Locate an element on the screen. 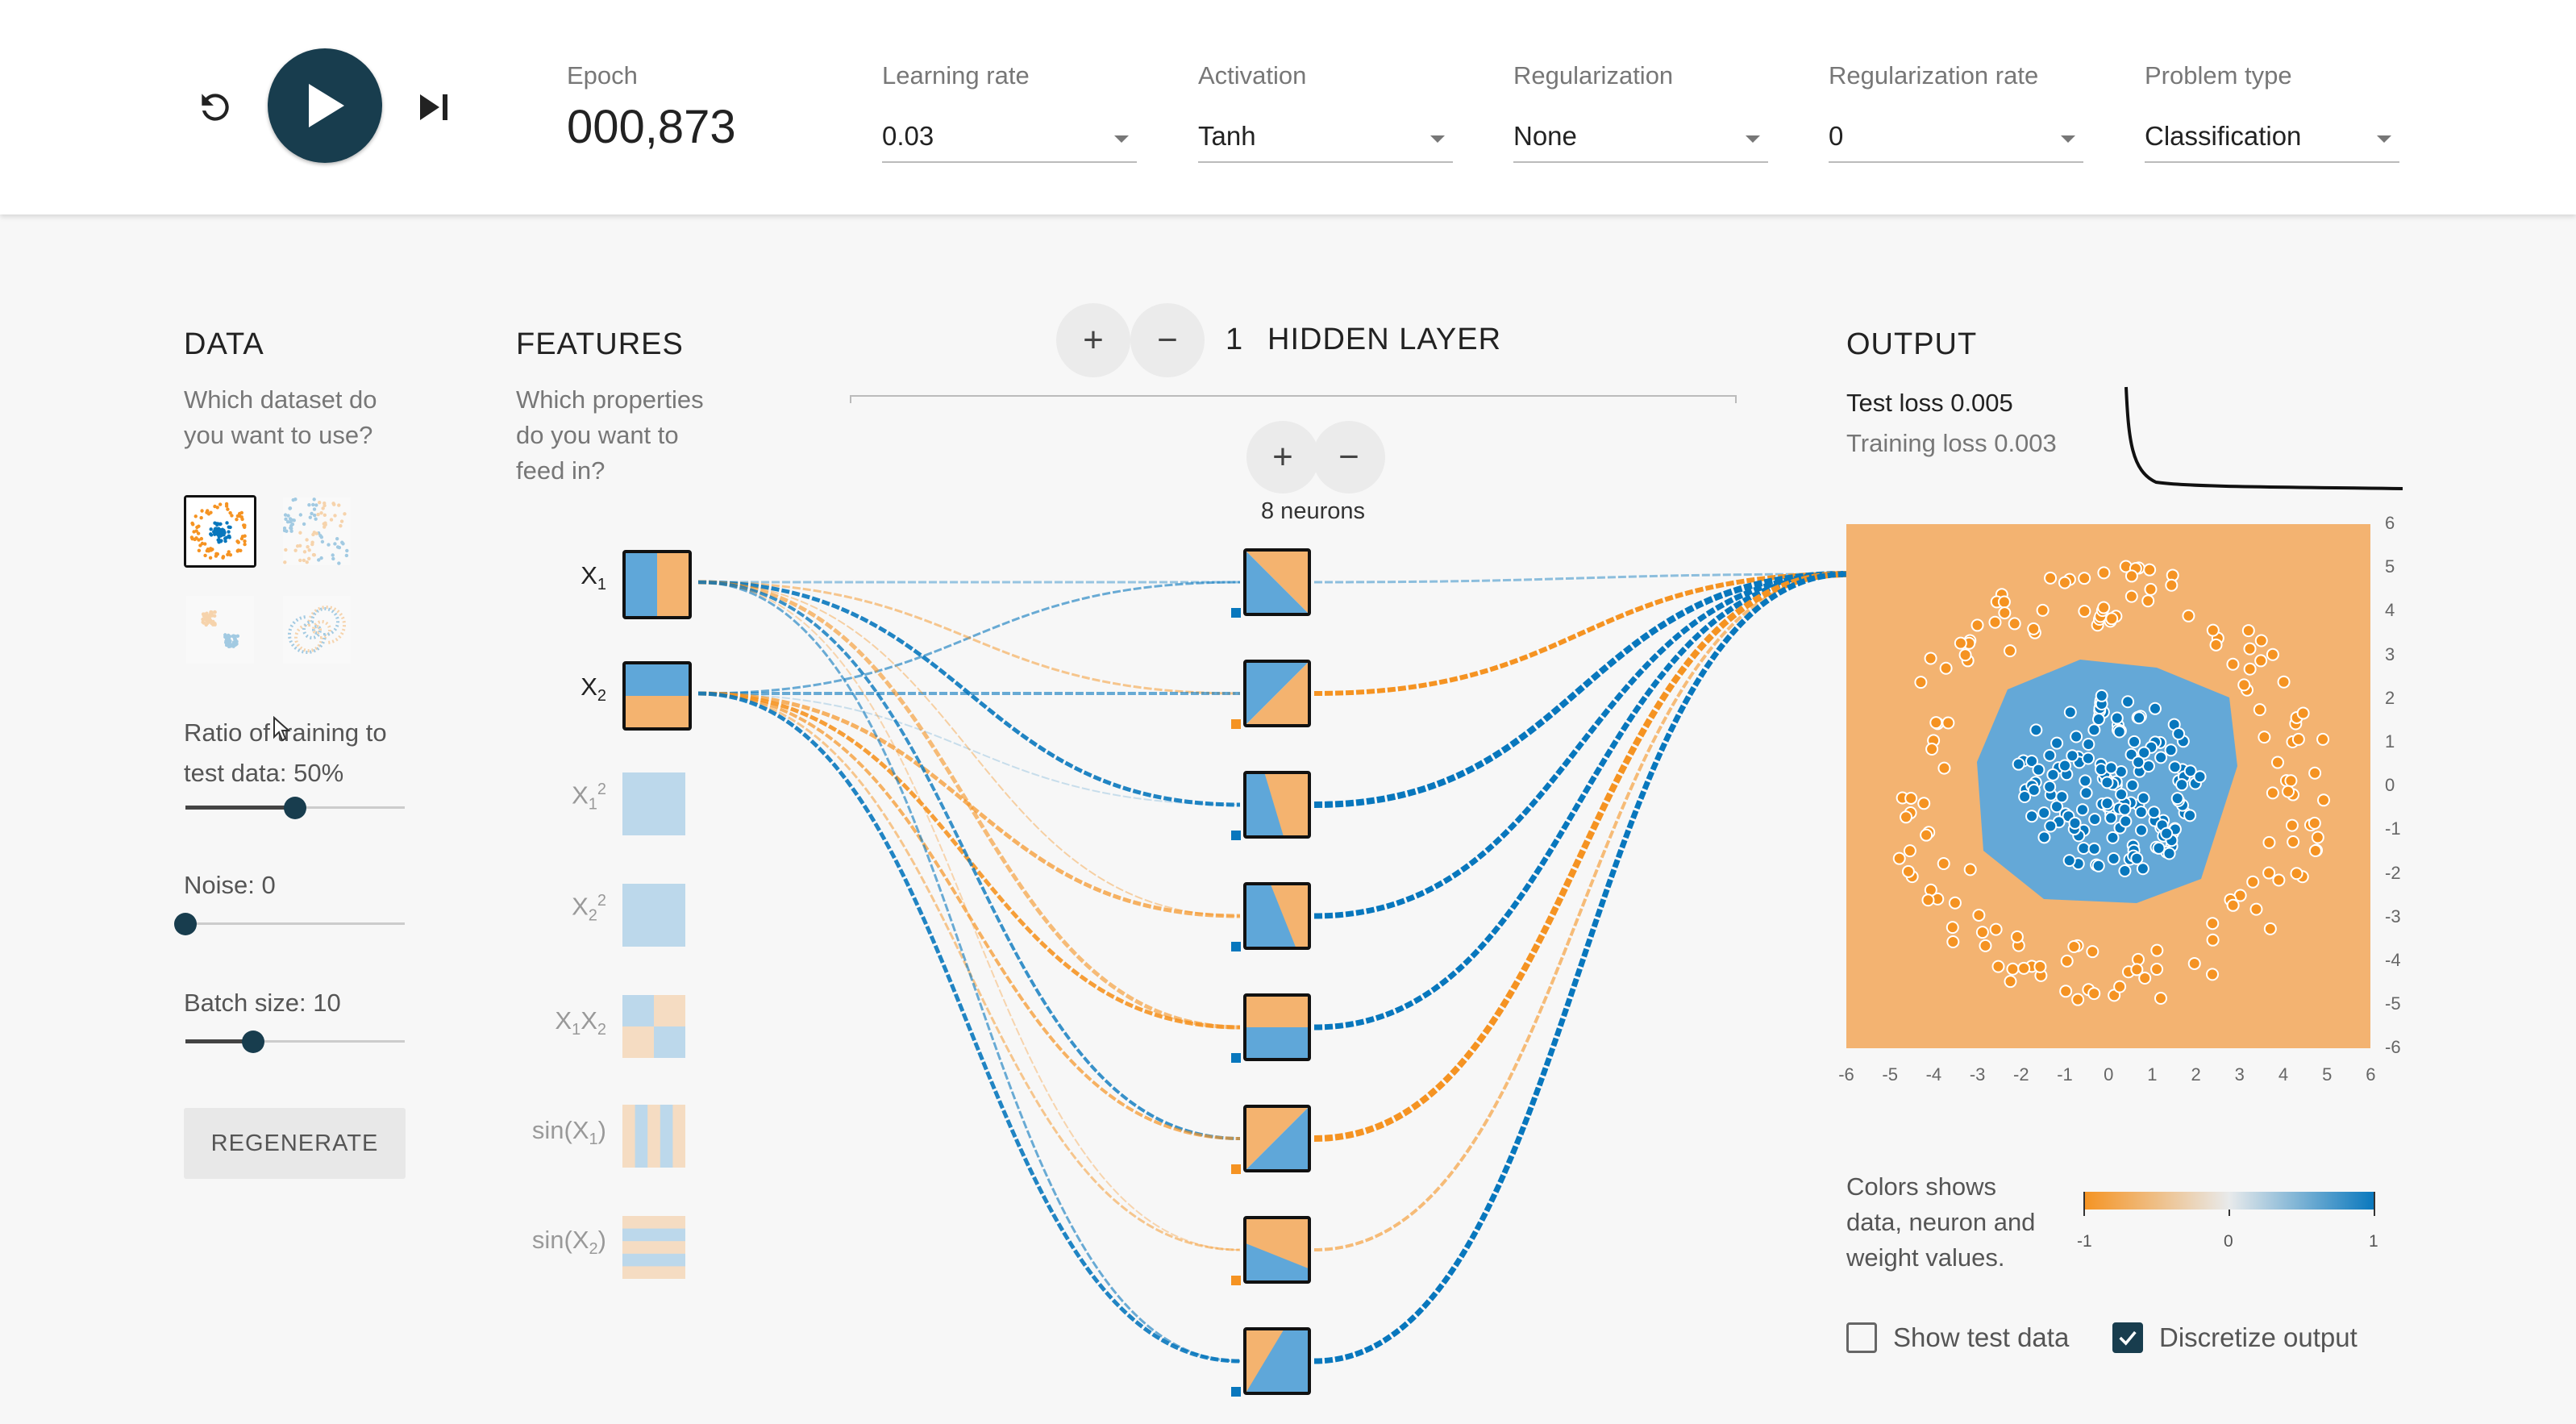  remove-neuron-button: − is located at coordinates (1349, 457).